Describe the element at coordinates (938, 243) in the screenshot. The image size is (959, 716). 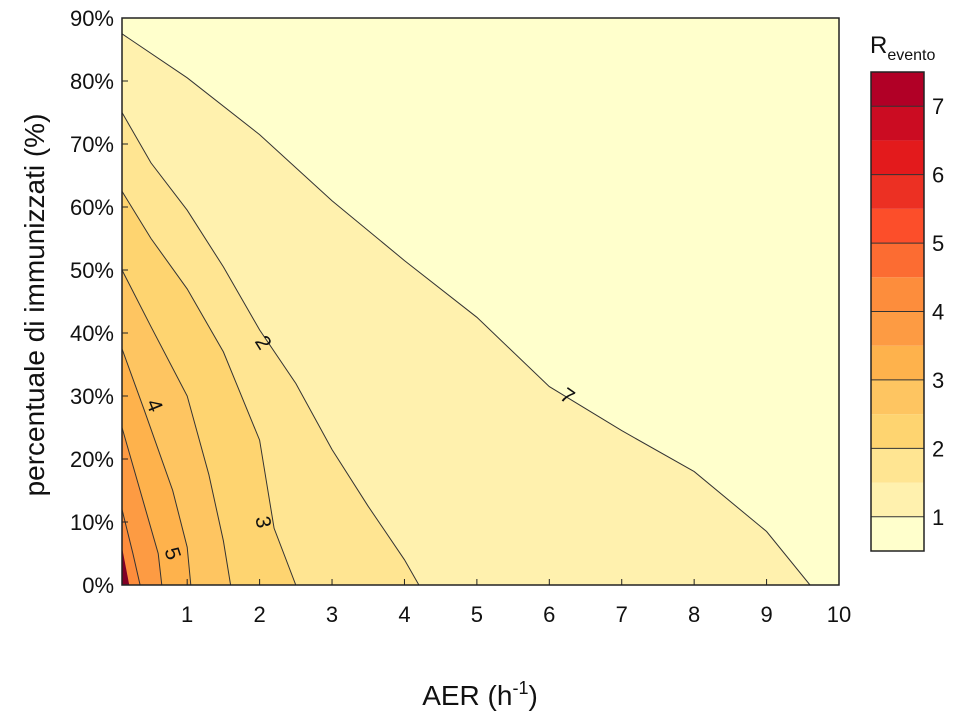
I see `colorbar-tick-label: 5` at that location.